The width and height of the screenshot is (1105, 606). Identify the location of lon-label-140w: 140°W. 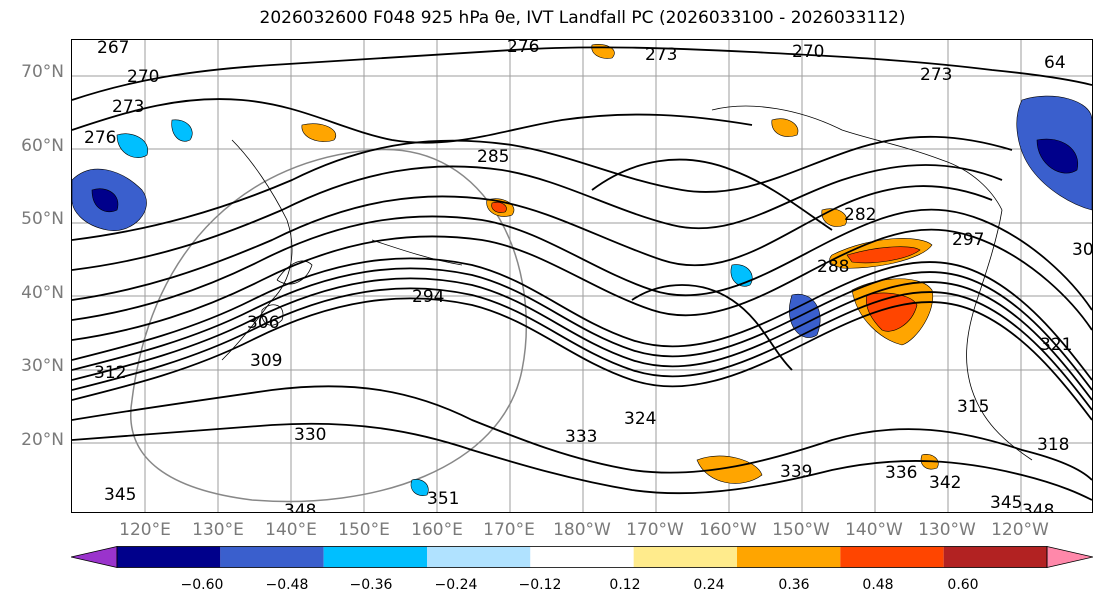
(874, 530).